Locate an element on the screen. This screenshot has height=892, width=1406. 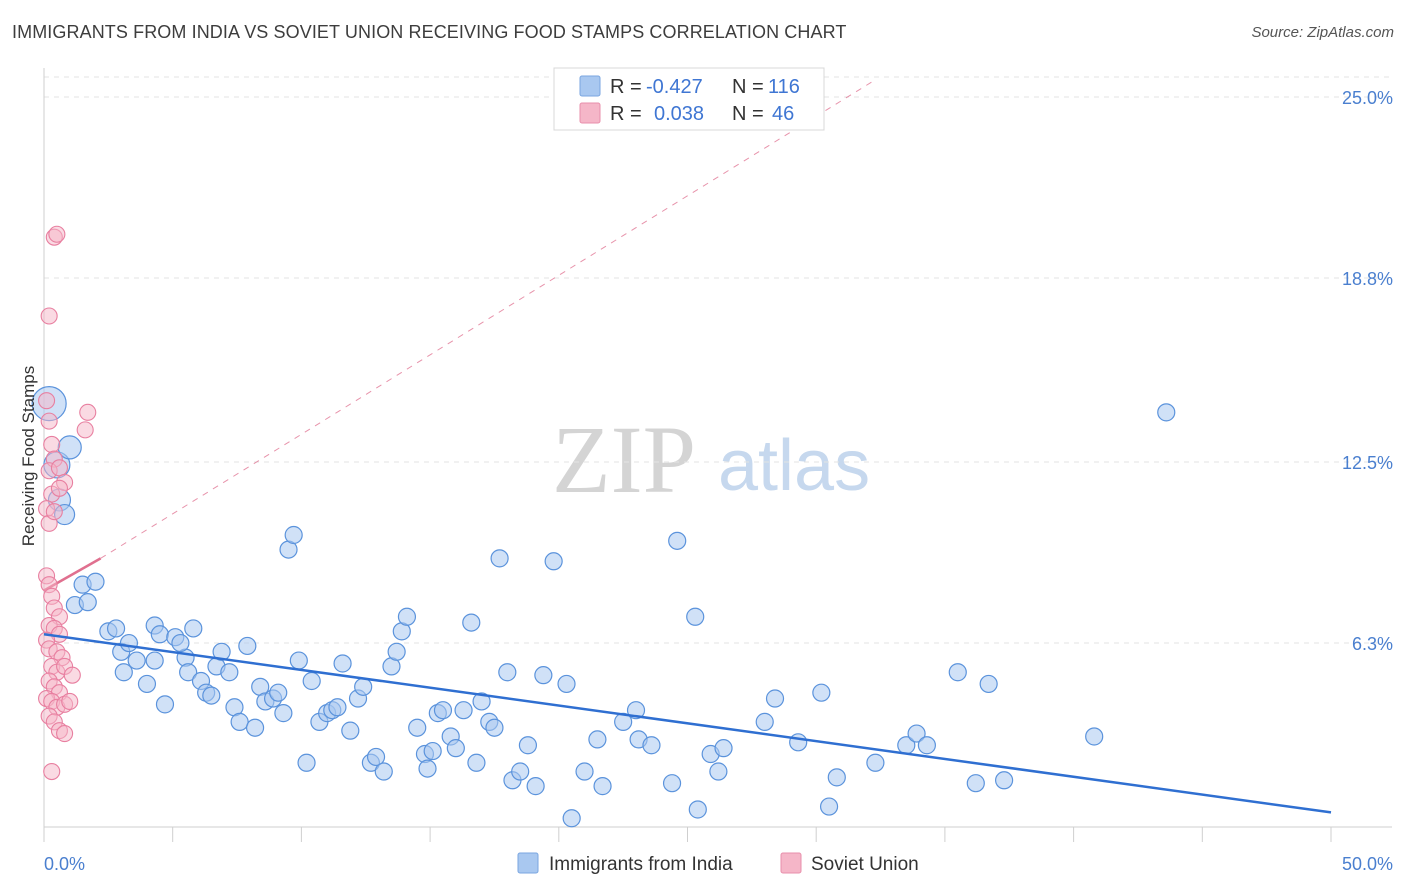
legend-soviet-n-value: 46 is located at coordinates (783, 114).